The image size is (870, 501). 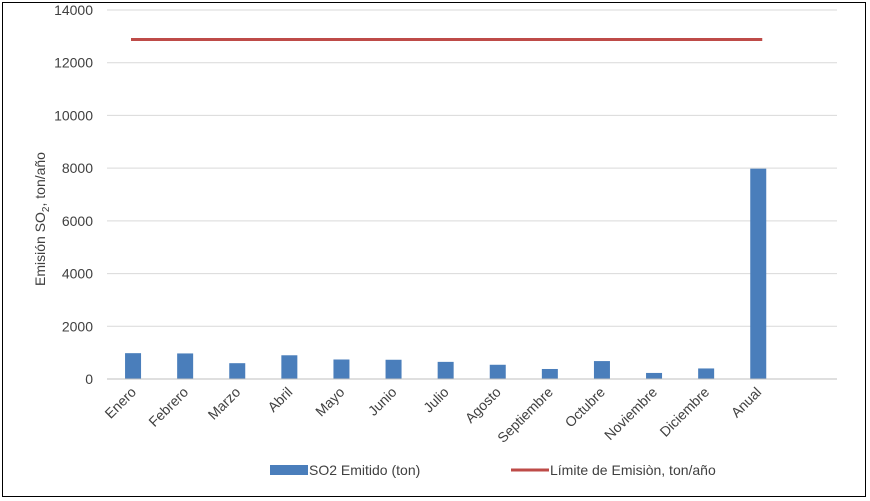 I want to click on y-tick-label: 6000, so click(x=77, y=221).